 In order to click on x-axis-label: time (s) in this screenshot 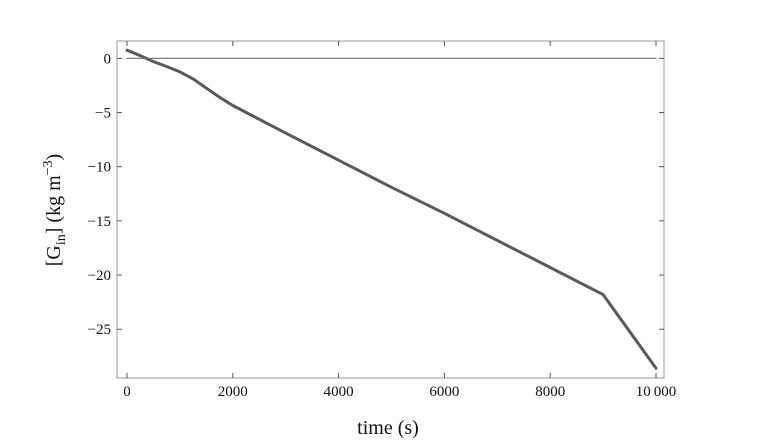, I will do `click(388, 428)`.